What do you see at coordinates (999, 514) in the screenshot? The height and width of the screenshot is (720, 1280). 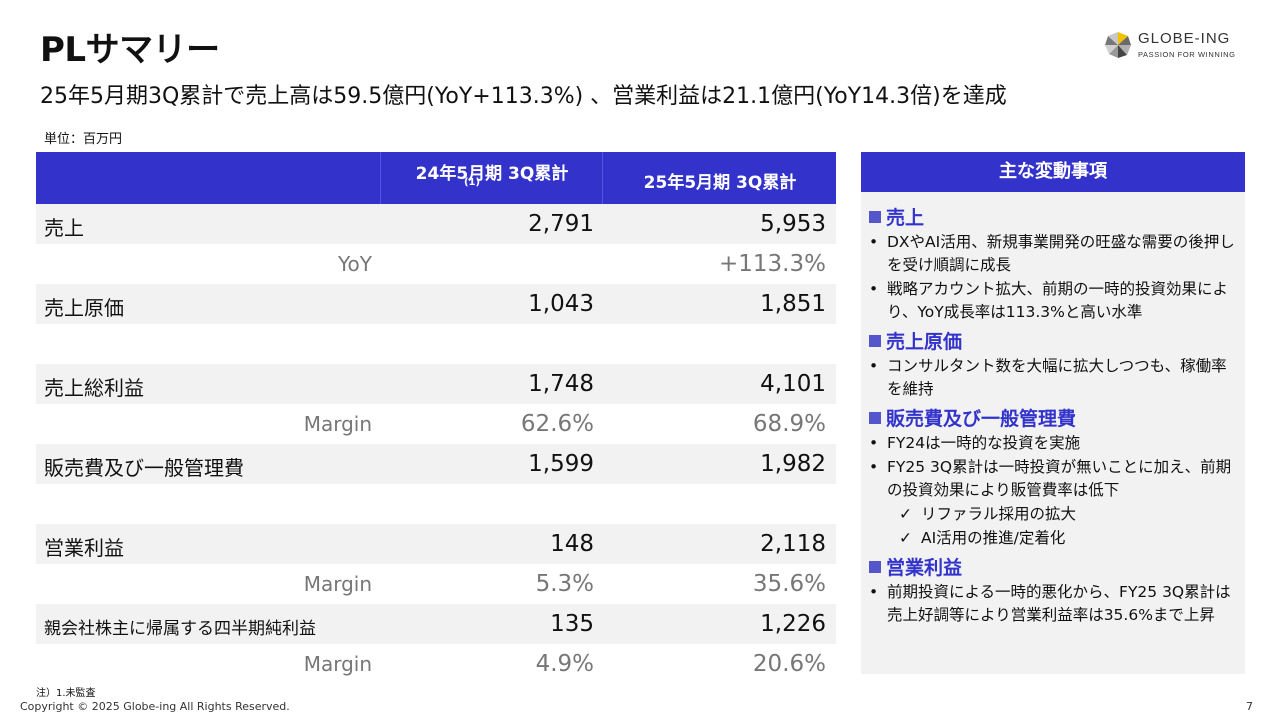 I see `check-text: リファラル採用の拡大` at bounding box center [999, 514].